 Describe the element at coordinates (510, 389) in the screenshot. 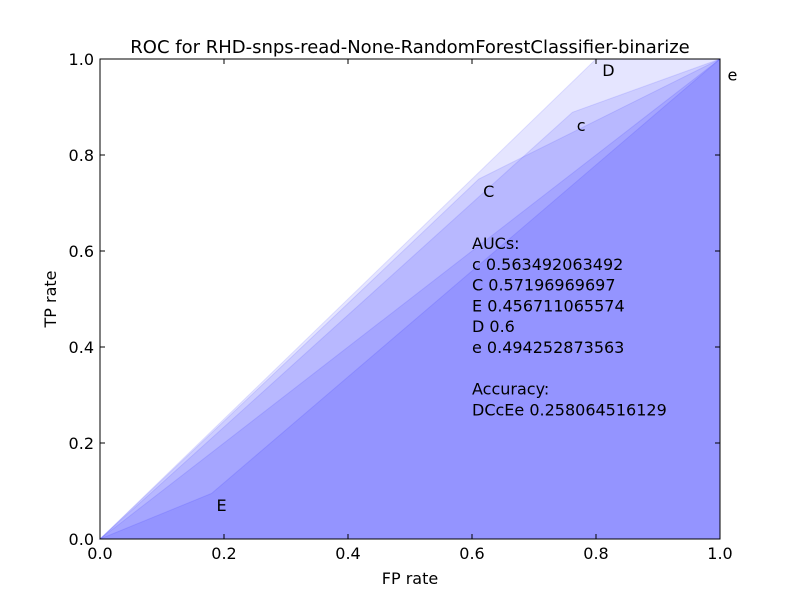

I see `annotation-line: Accuracy:` at that location.